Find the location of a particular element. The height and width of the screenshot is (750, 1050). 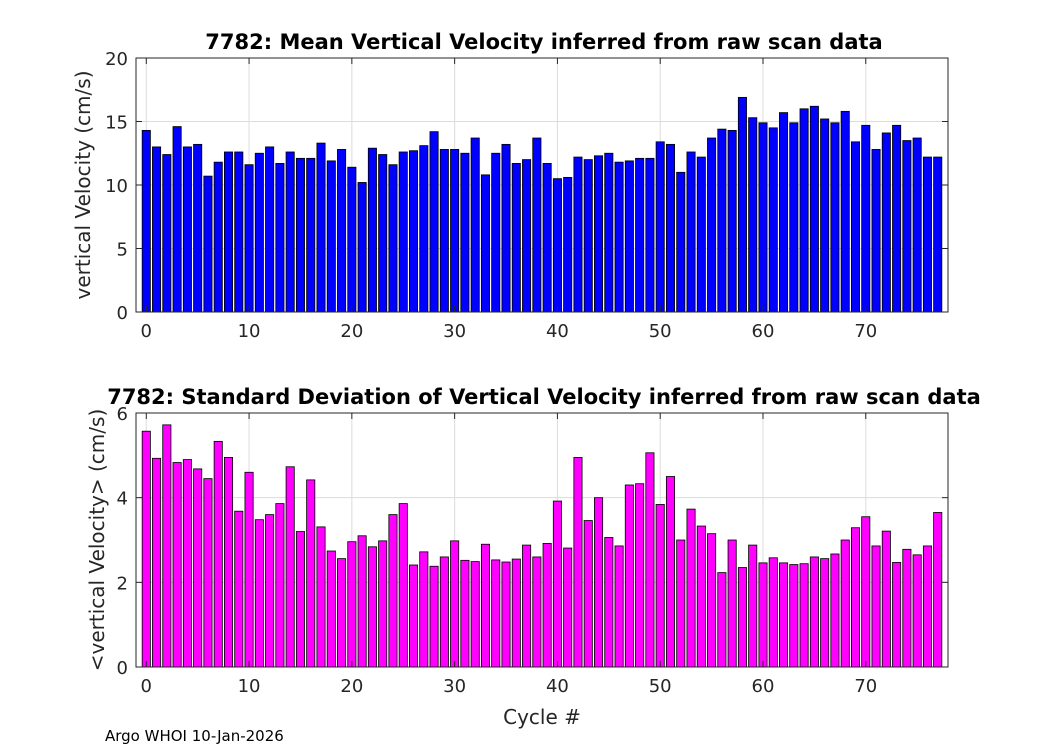

mean-x-tick-label: 10 is located at coordinates (249, 331).